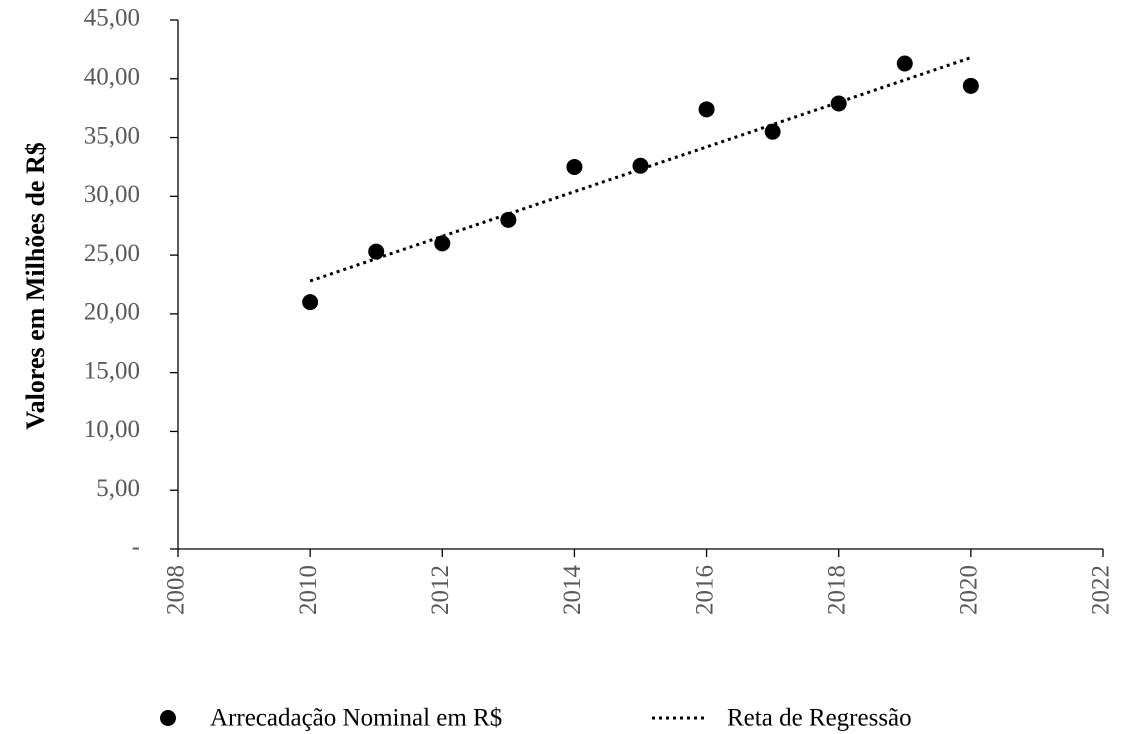  I want to click on y-tick-label: 30,00, so click(112, 194).